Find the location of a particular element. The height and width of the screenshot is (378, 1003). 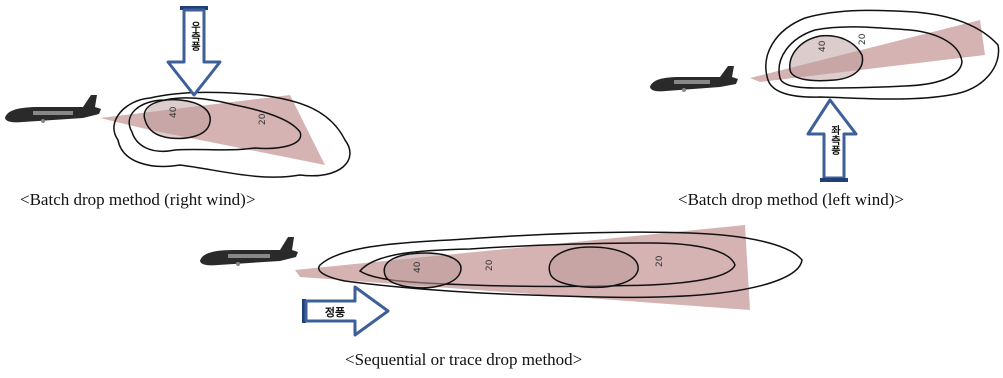

head-wind-label: 정풍 is located at coordinates (335, 312).